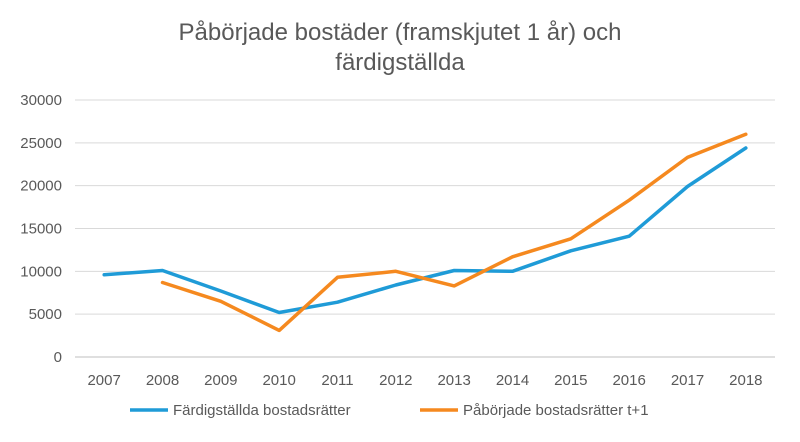 This screenshot has height=442, width=800. Describe the element at coordinates (41, 100) in the screenshot. I see `y-tick-label: 30000` at that location.